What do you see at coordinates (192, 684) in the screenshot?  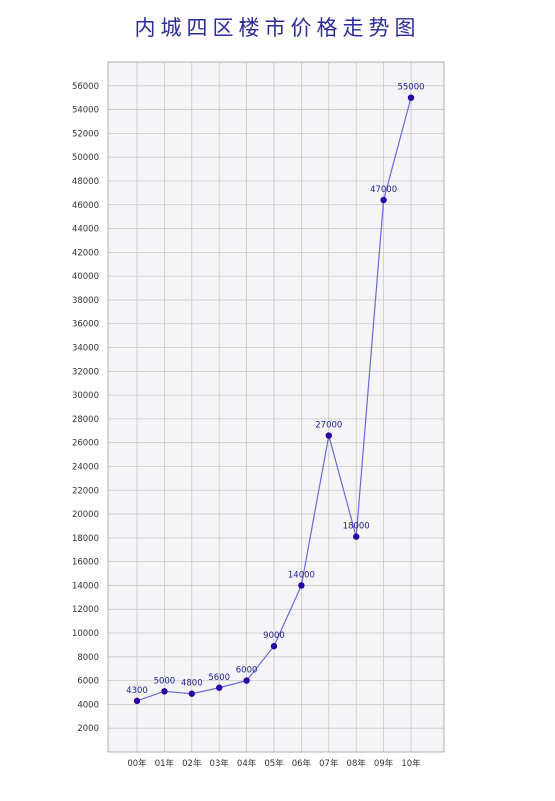 I see `data-label: 4800` at bounding box center [192, 684].